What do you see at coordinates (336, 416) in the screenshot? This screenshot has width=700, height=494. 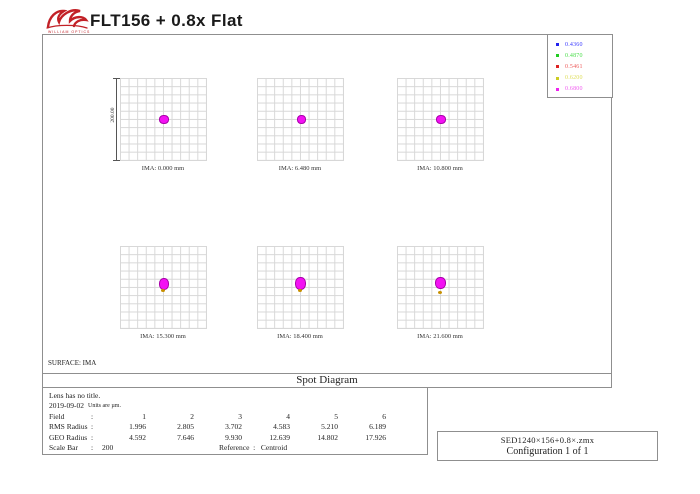 I see `field-5: 5` at bounding box center [336, 416].